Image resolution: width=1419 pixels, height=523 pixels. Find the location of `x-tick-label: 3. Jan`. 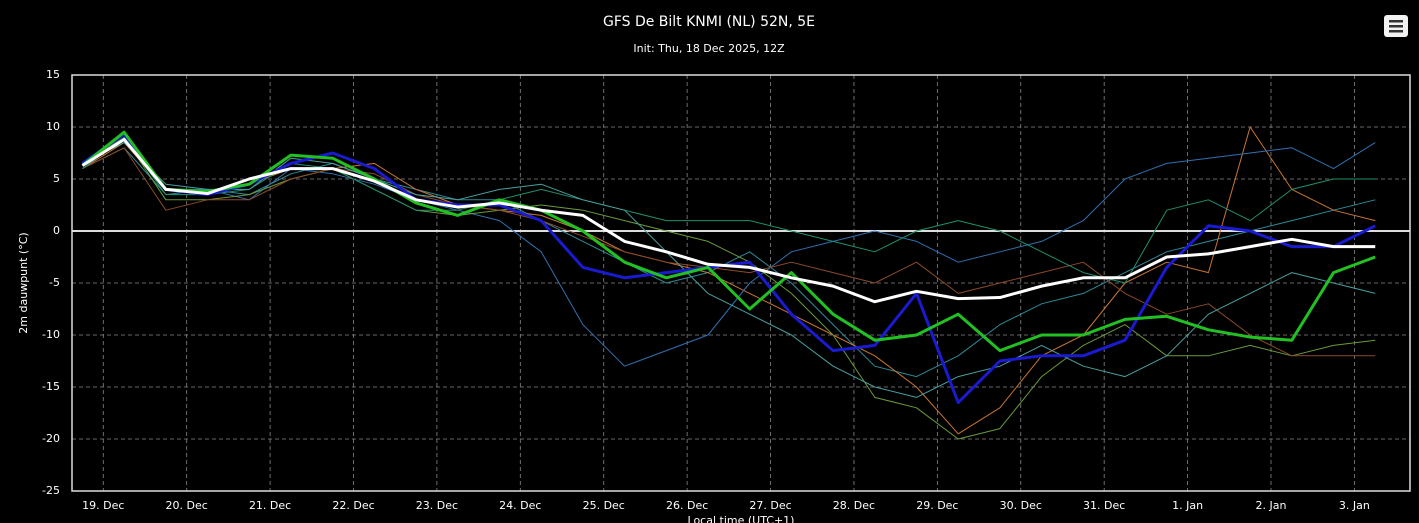

x-tick-label: 3. Jan is located at coordinates (1354, 505).